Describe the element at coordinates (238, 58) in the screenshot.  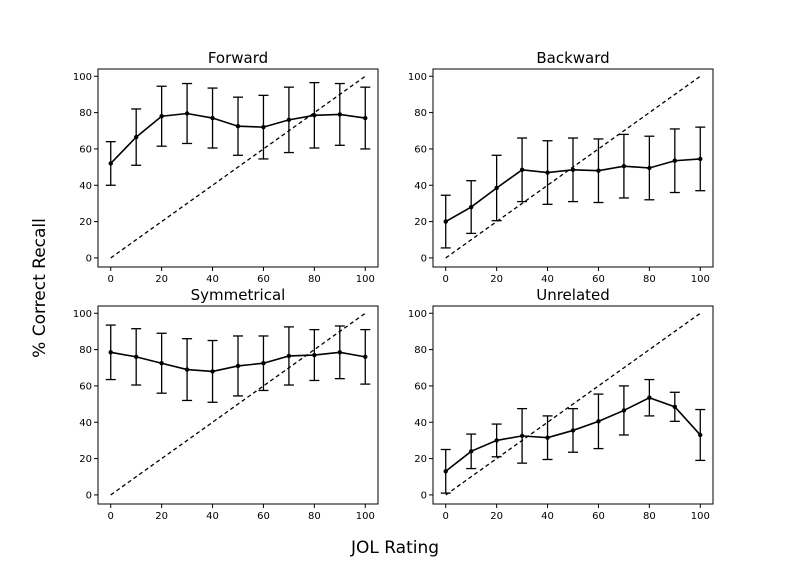
I see `subplot-title: Forward` at that location.